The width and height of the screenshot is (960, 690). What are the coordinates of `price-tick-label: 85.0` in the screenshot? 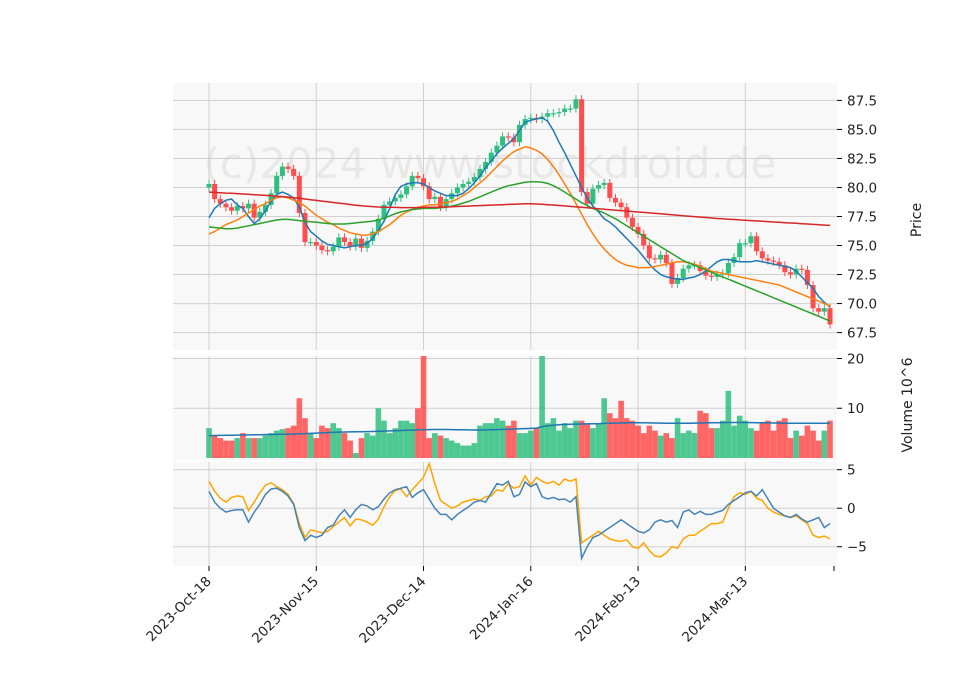 It's located at (862, 130).